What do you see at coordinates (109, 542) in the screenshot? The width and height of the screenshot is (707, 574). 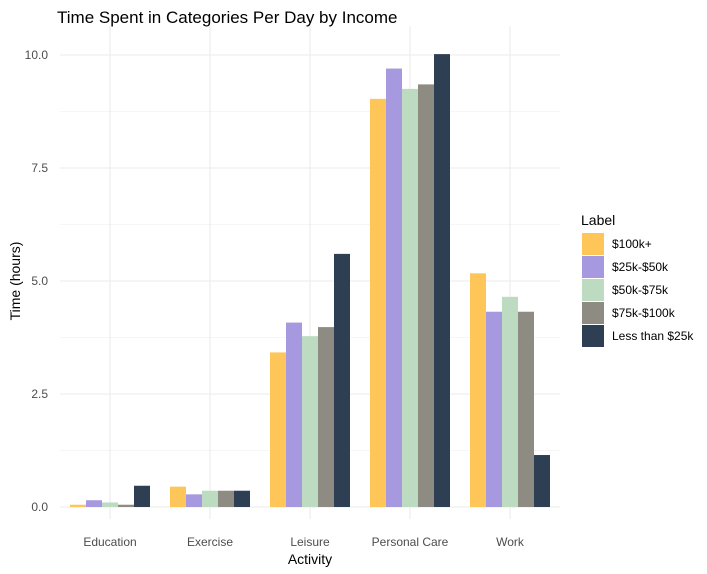 I see `x-tick-label: Education` at bounding box center [109, 542].